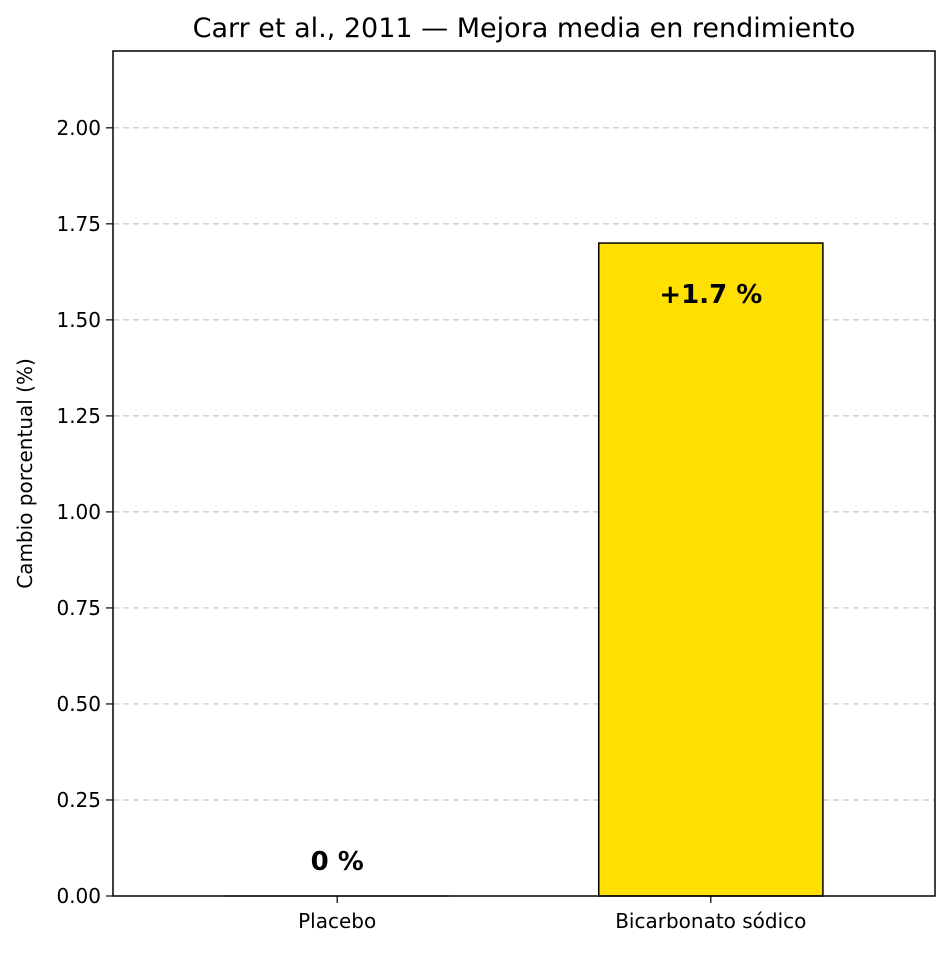 Image resolution: width=950 pixels, height=954 pixels. I want to click on x-tick-label: Bicarbonato sódico, so click(710, 921).